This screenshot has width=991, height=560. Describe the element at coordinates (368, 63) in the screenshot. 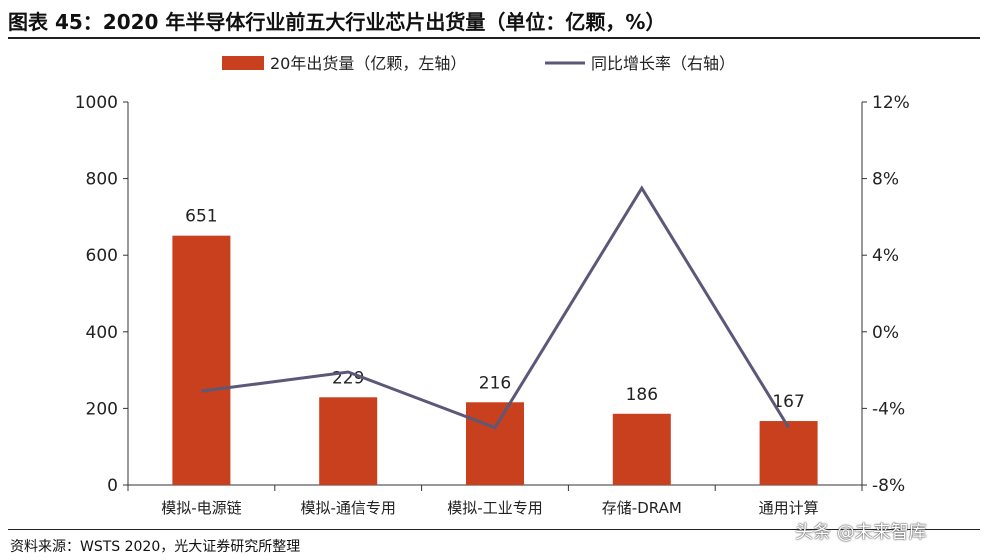

I see `legend-bar-label: 20年出货量（亿颗，左轴）` at that location.